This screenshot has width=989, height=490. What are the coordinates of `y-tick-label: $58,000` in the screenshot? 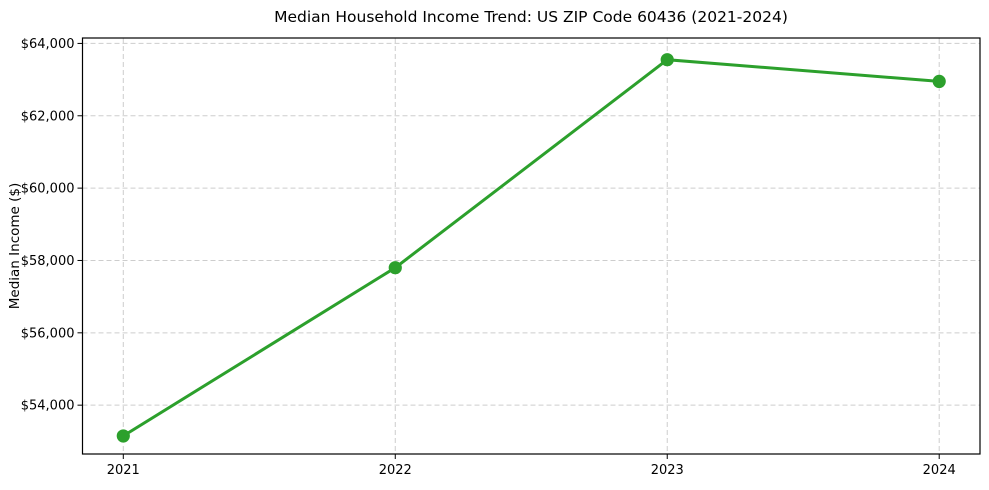 It's located at (48, 261).